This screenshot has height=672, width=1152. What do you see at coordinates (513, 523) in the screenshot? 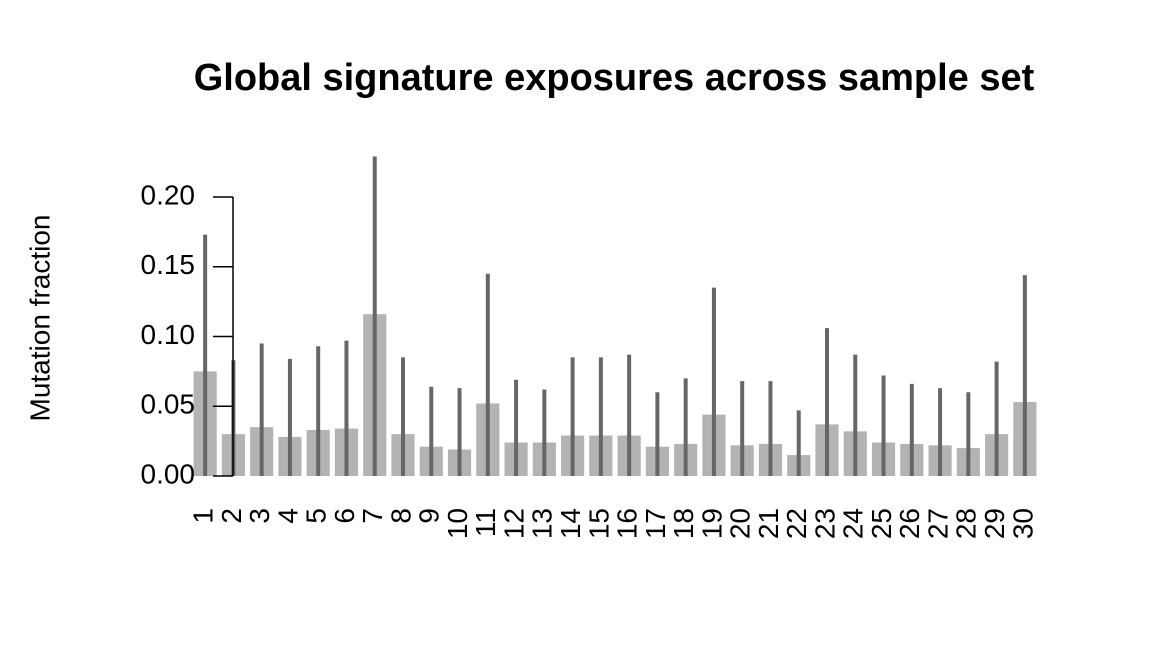
I see `x-tick-label: 12` at bounding box center [513, 523].